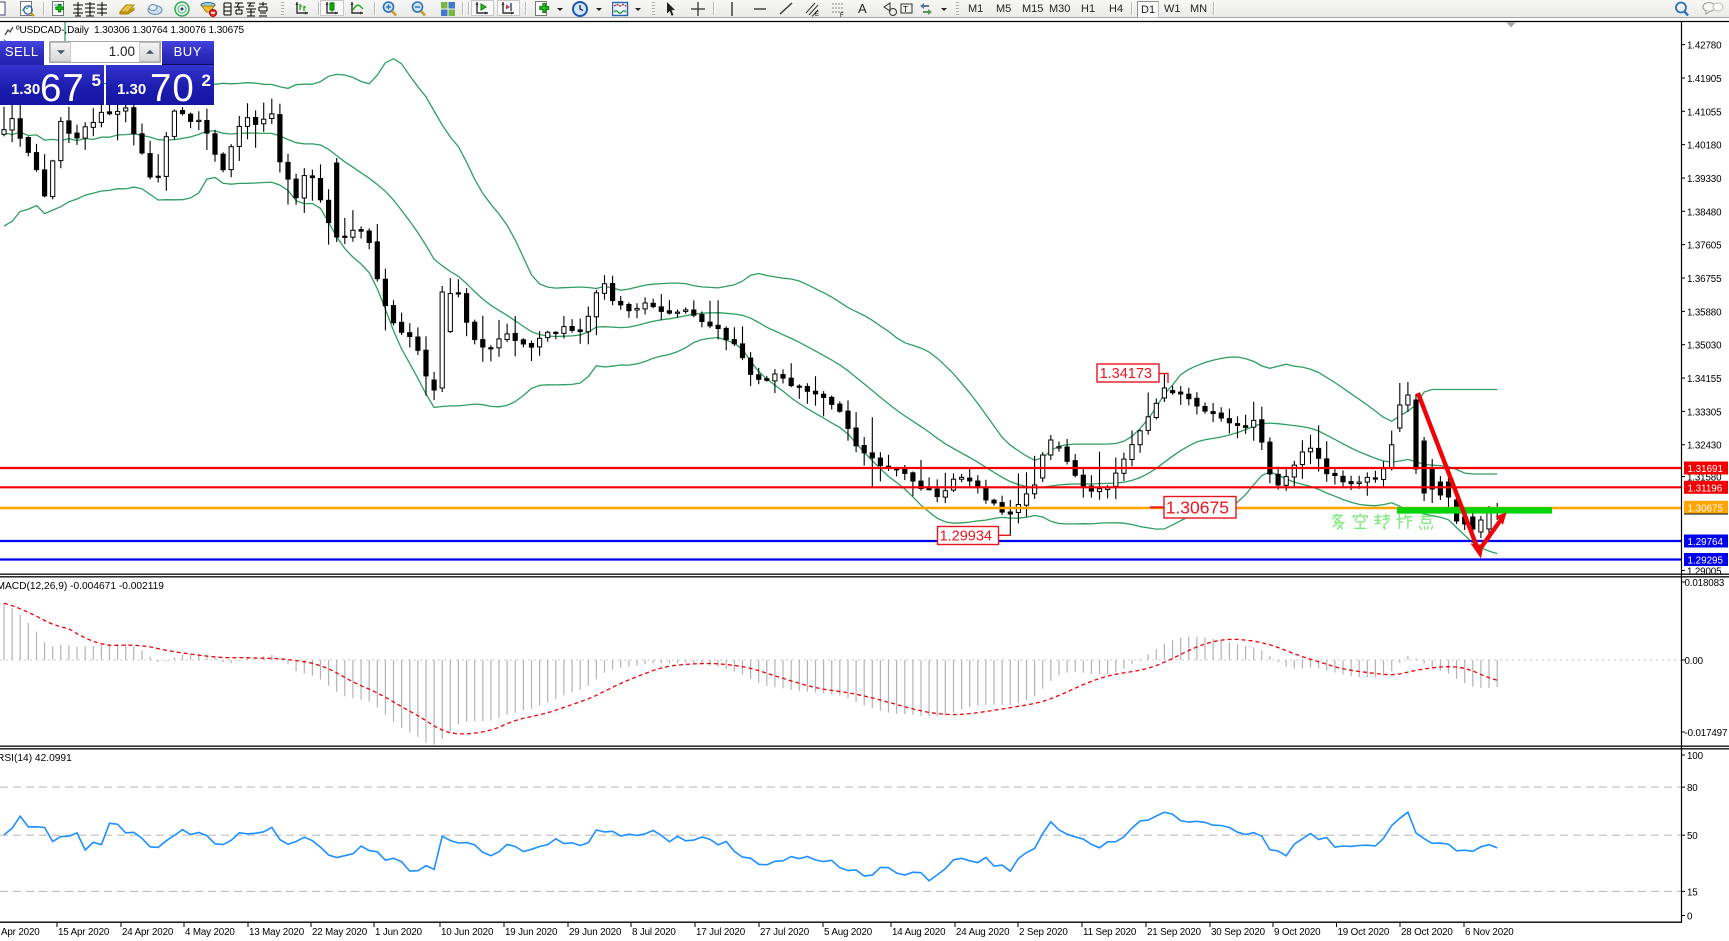 The width and height of the screenshot is (1729, 941). I want to click on svg-text: 50, so click(1692, 836).